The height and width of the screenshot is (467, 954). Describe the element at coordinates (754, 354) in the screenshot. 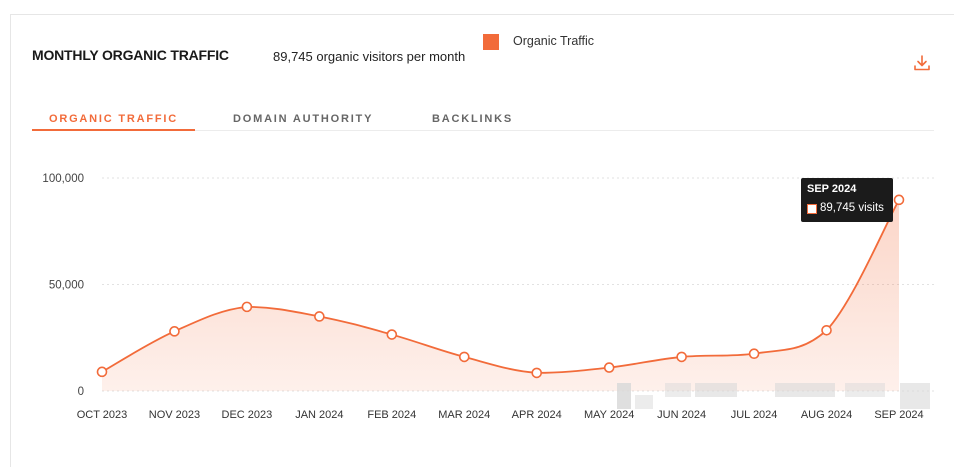

I see `data-point-jul-2024` at that location.